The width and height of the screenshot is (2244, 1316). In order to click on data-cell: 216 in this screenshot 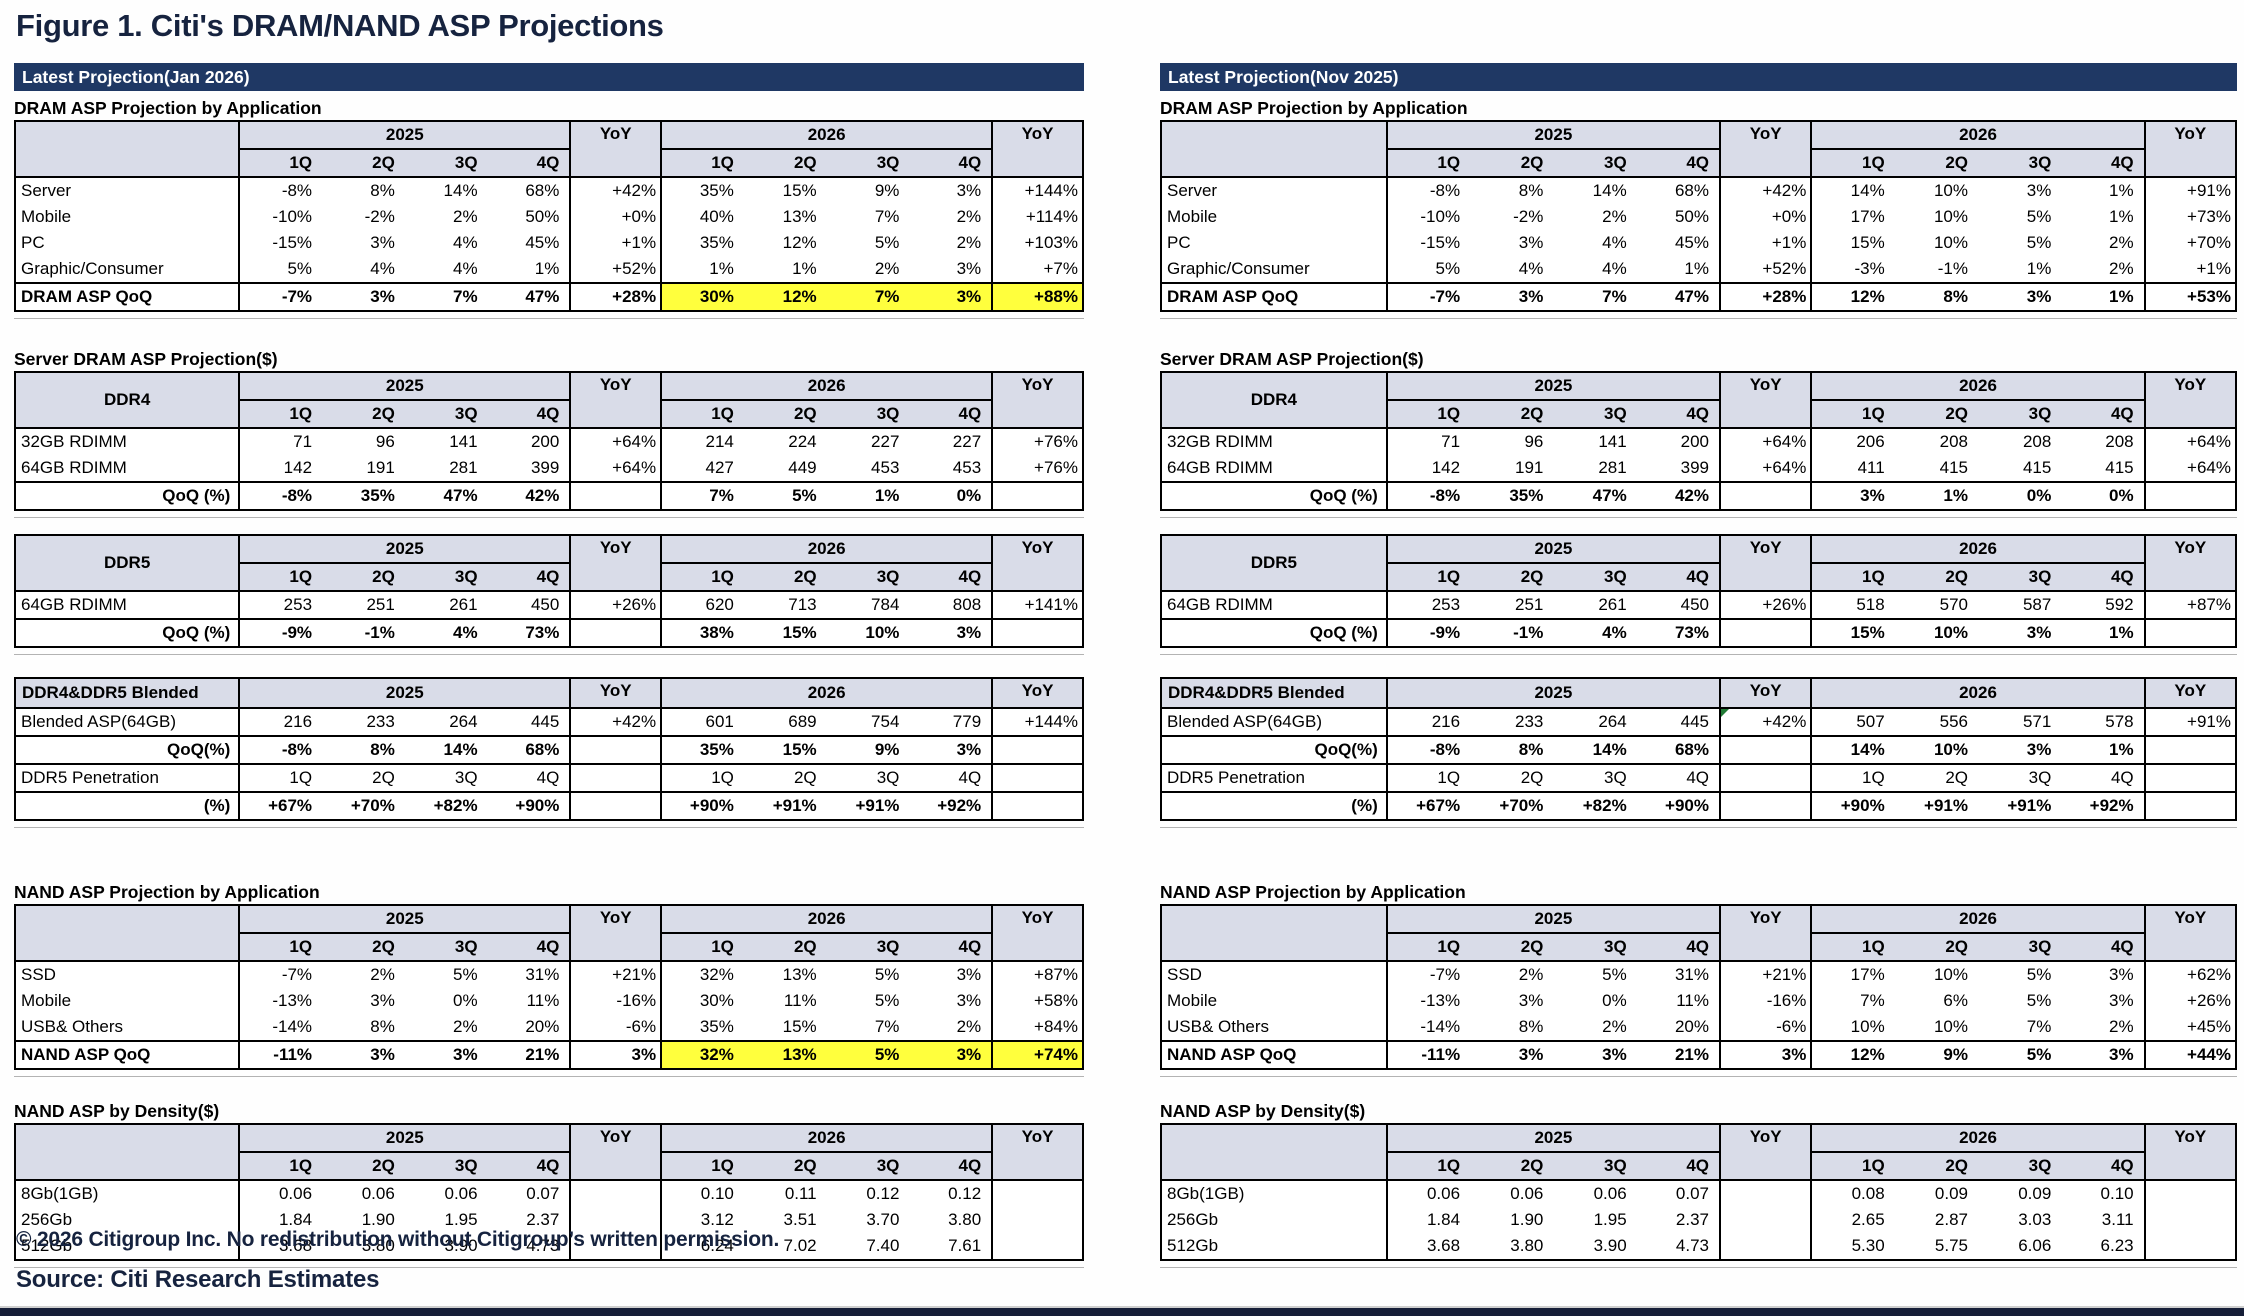, I will do `click(281, 721)`.